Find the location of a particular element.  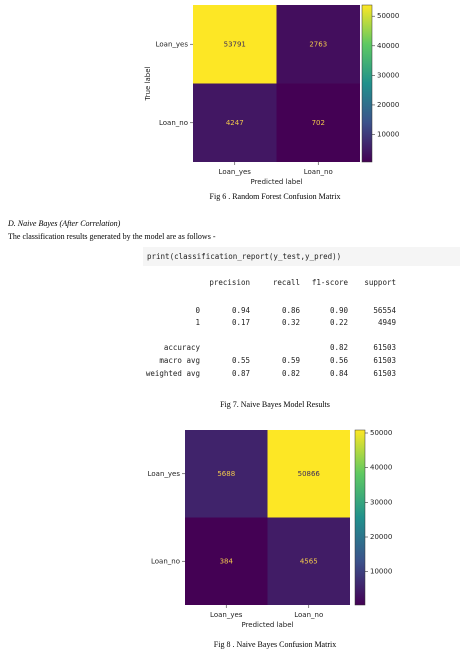

report-cell: 0.56 is located at coordinates (339, 360).